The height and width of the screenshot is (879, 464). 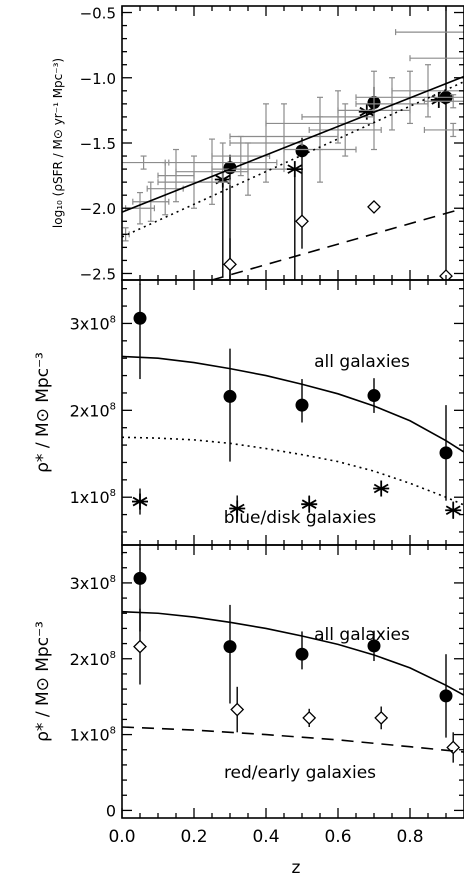 I want to click on x-tick-label: 0.2, so click(x=193, y=837).